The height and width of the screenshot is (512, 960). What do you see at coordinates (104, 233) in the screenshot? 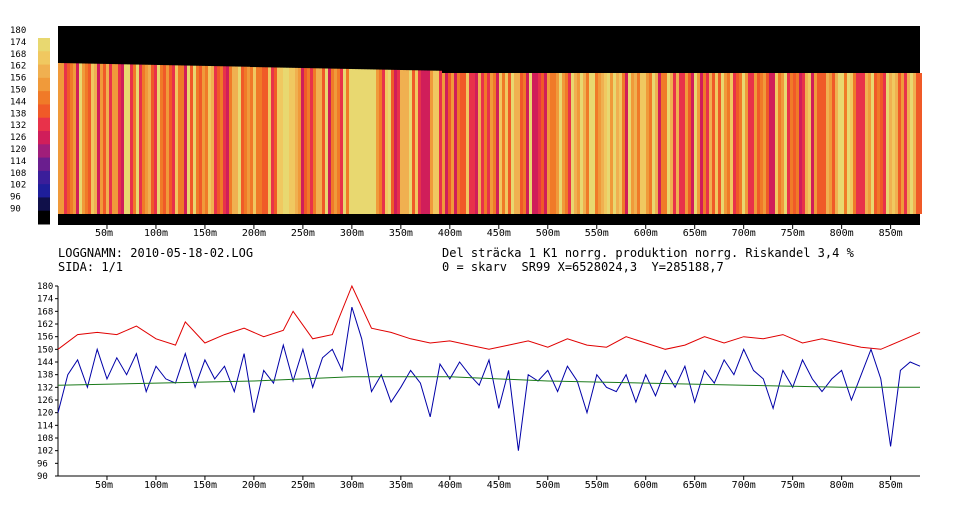
I see `heatmap-x-tick-label: 50m` at bounding box center [104, 233].